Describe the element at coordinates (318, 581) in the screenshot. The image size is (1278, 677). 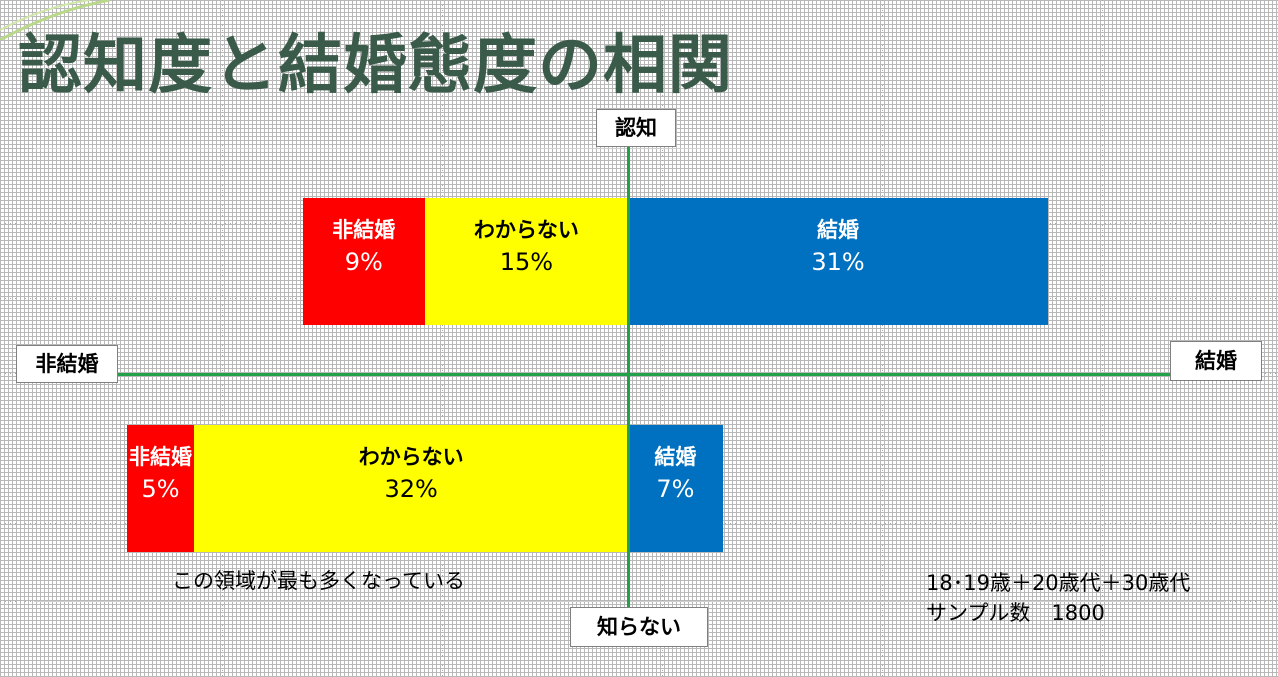
I see `annotation-text: この領域が最も多くなっている` at that location.